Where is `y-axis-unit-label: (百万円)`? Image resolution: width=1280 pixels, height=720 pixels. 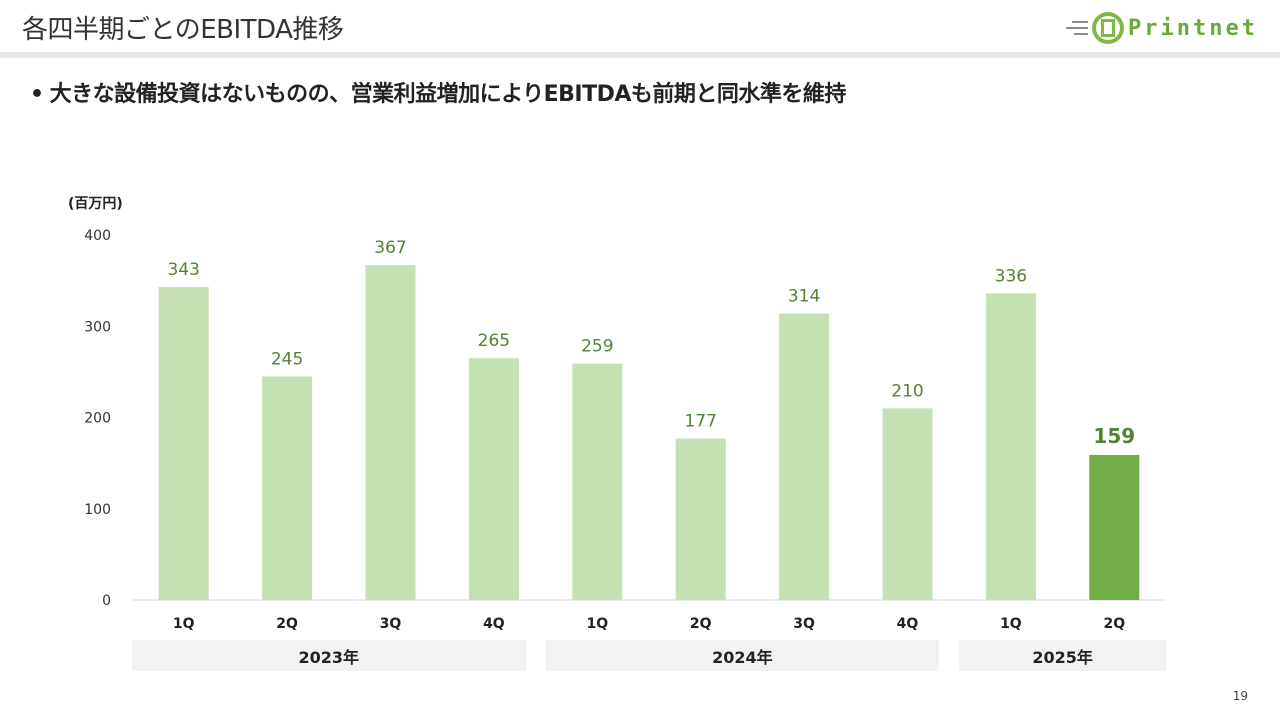 y-axis-unit-label: (百万円) is located at coordinates (95, 204).